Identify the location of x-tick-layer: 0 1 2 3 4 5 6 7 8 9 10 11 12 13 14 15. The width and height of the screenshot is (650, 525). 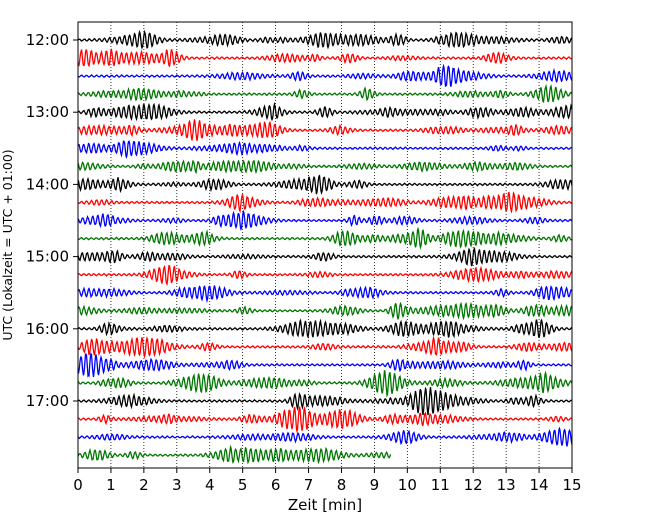
(327, 481).